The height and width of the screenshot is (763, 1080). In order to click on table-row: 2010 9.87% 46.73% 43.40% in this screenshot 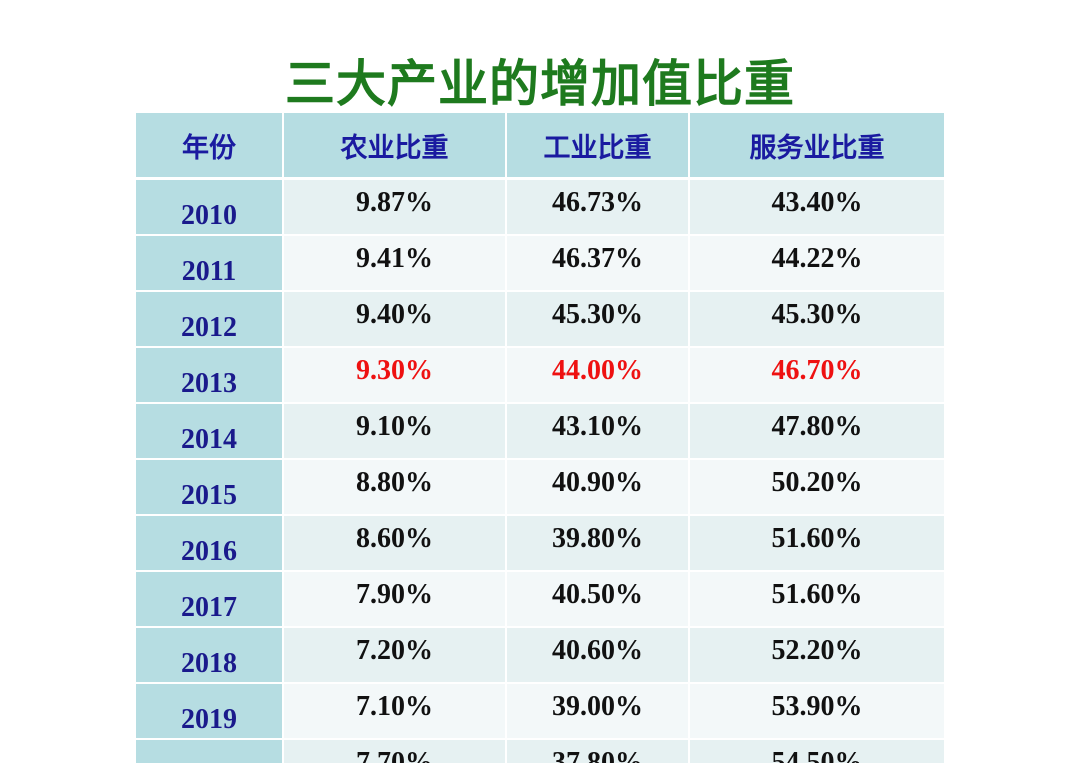, I will do `click(540, 207)`.